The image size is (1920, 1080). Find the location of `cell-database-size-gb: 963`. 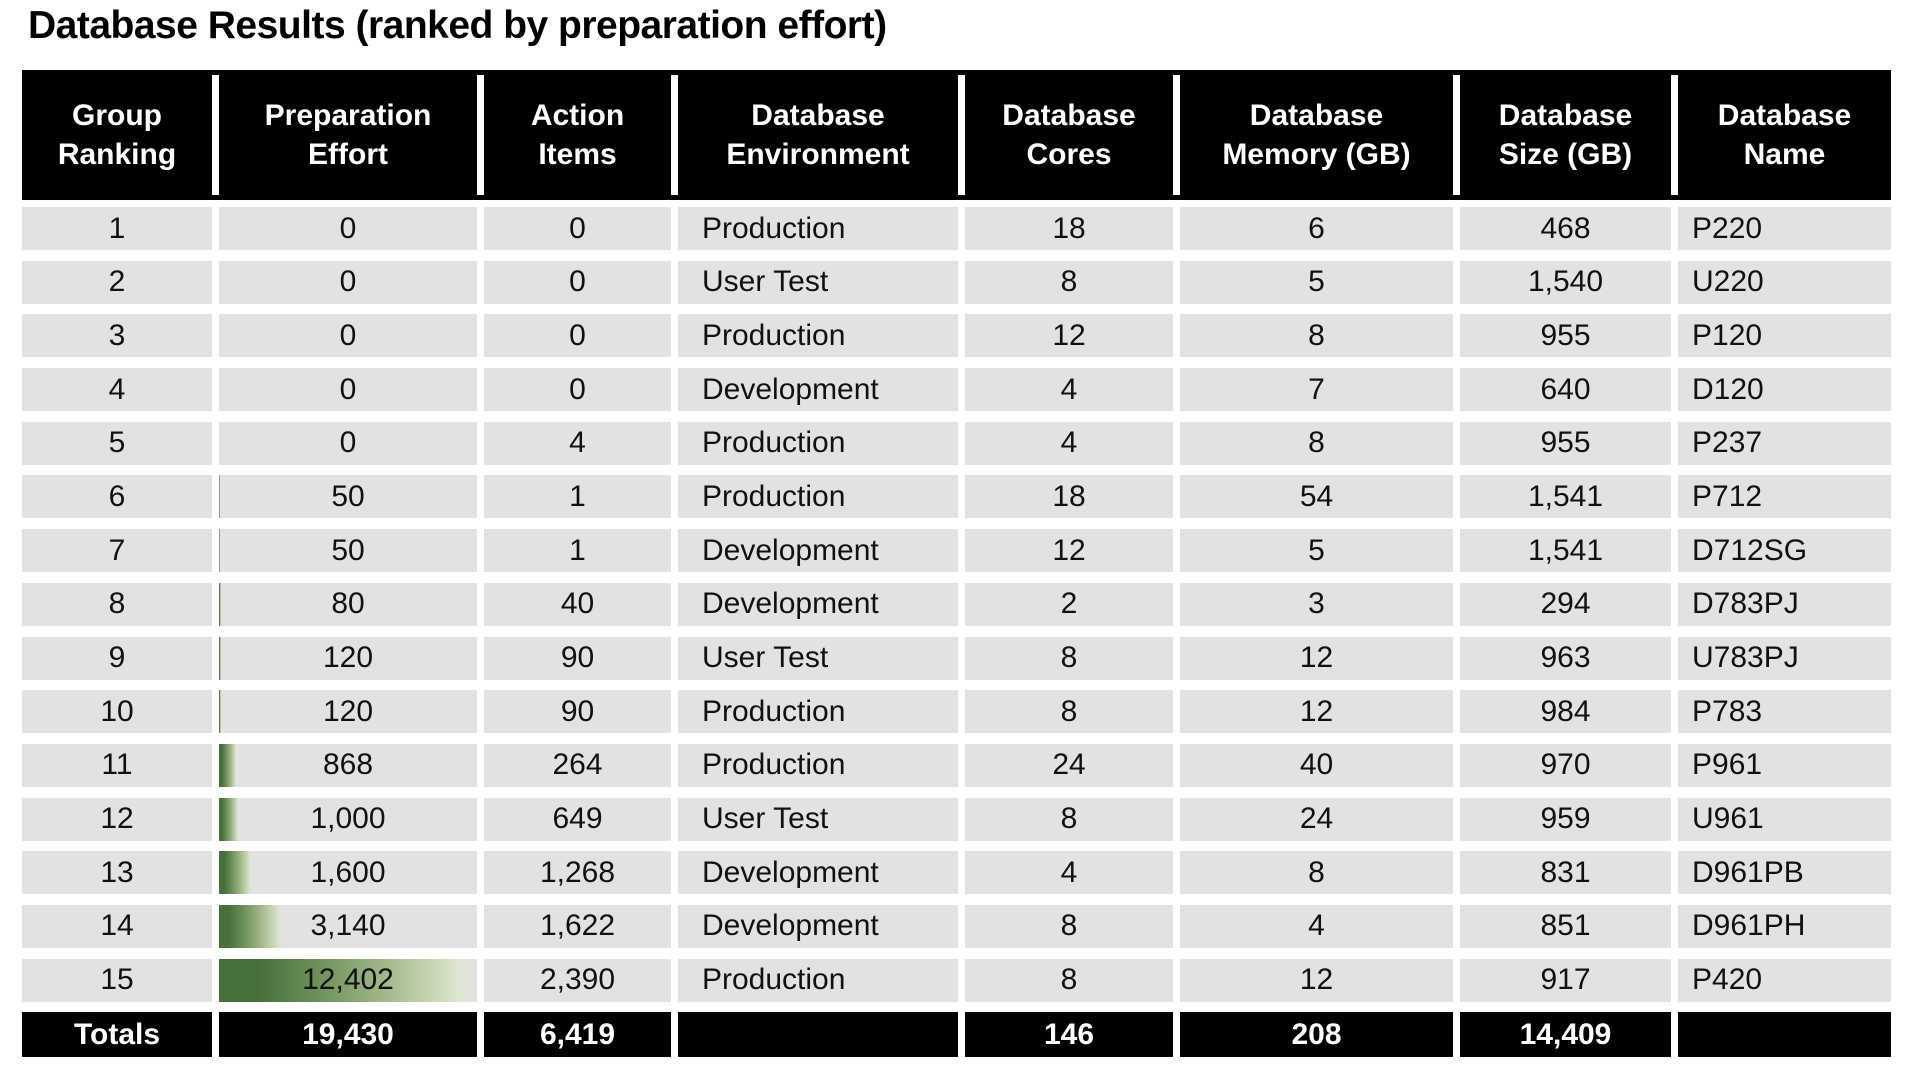

cell-database-size-gb: 963 is located at coordinates (1565, 658).